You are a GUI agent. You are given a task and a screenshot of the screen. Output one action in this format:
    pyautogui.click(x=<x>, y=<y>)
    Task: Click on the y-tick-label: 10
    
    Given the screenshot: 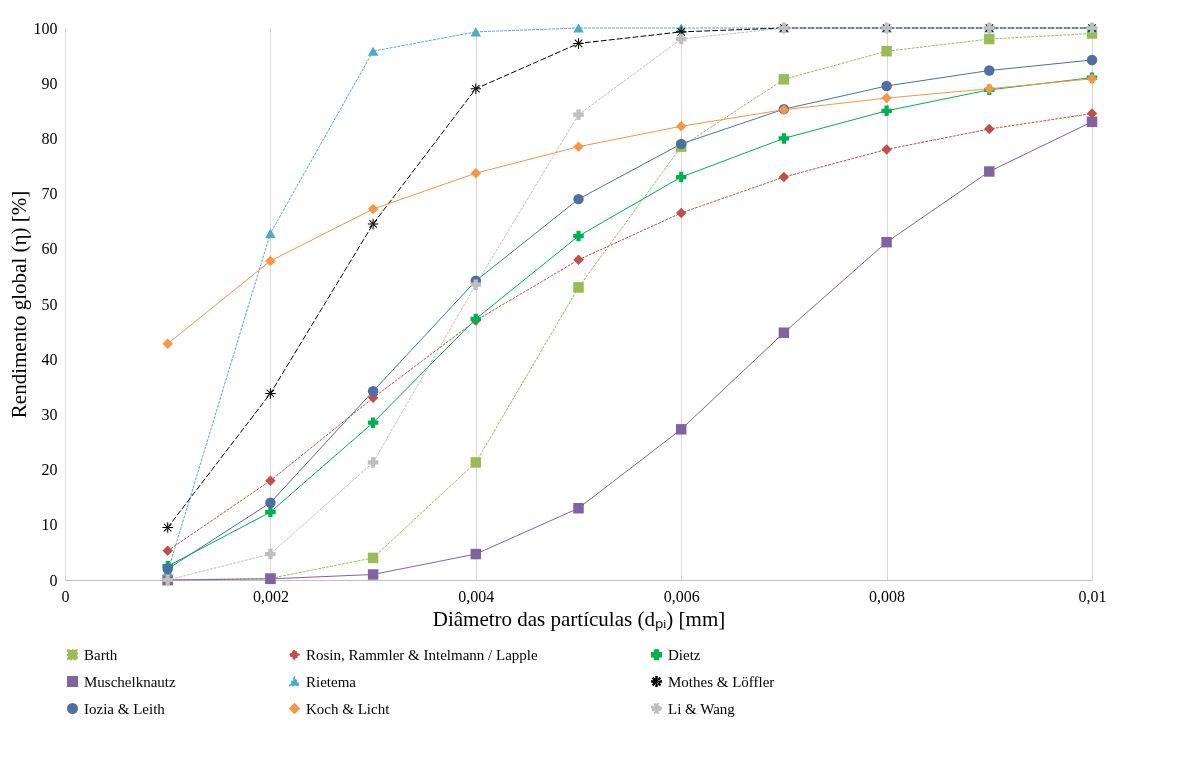 What is the action you would take?
    pyautogui.click(x=49, y=525)
    